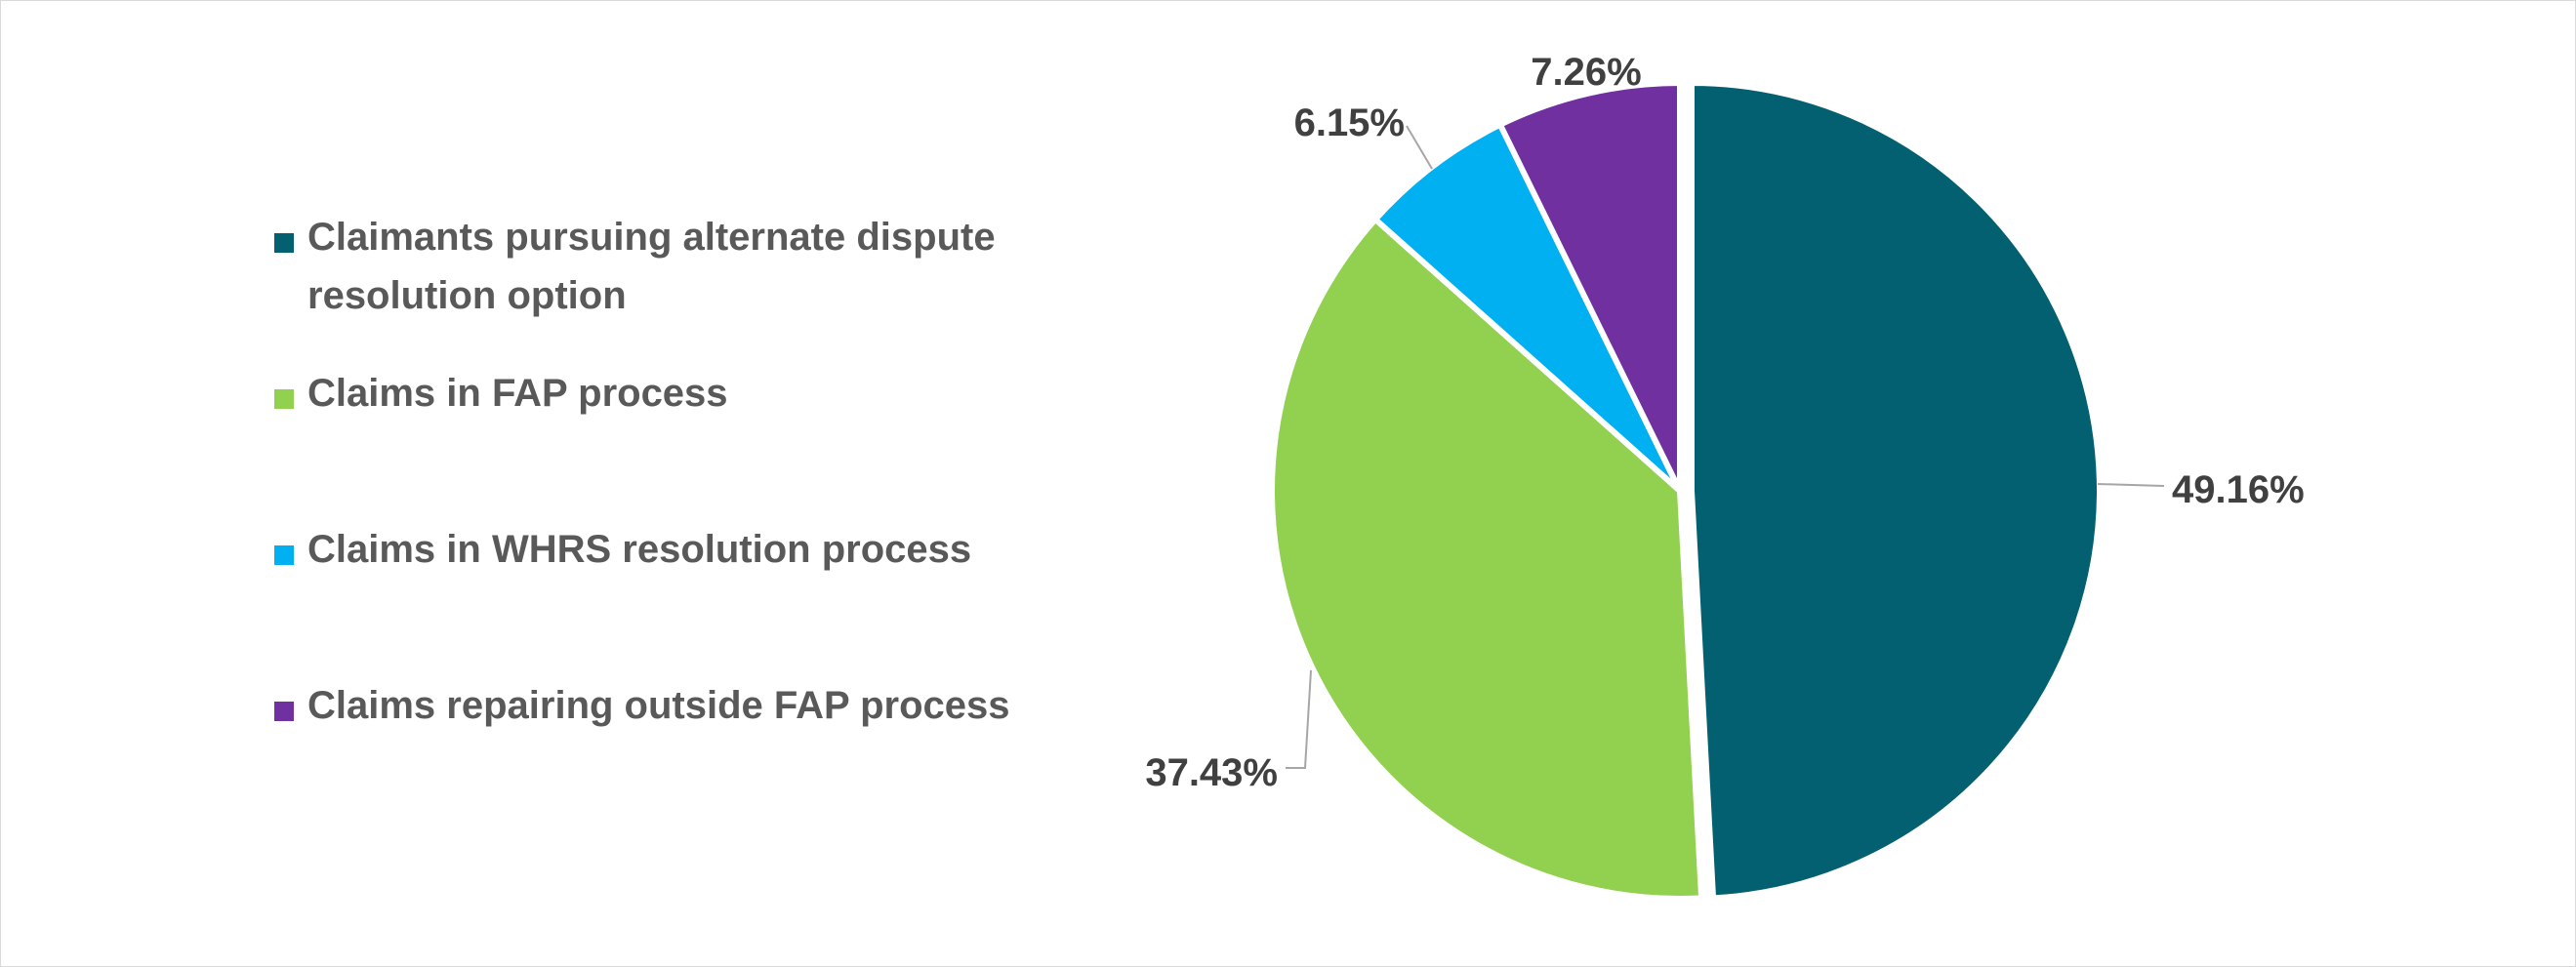  I want to click on pie-slice-whrs-process, so click(1527, 307).